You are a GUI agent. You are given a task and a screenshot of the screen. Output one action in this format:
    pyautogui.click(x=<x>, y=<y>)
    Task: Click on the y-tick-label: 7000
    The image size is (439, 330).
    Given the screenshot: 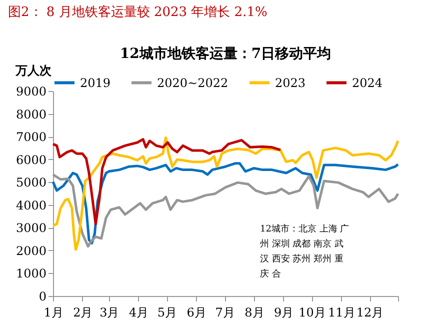 What is the action you would take?
    pyautogui.click(x=31, y=137)
    